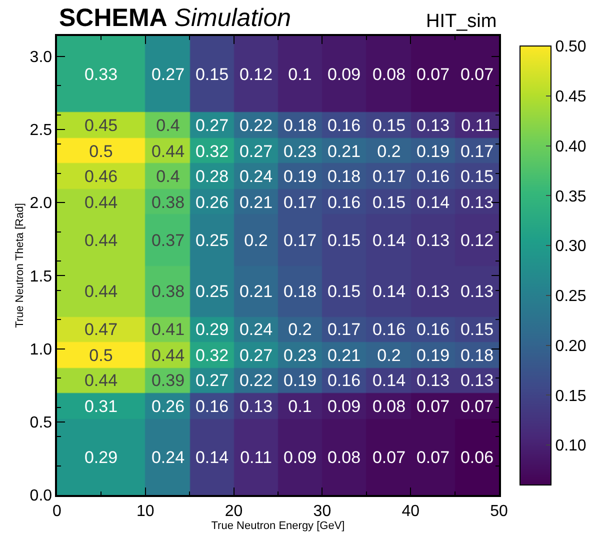 The width and height of the screenshot is (615, 542). Describe the element at coordinates (101, 329) in the screenshot. I see `data-label: 0.47` at that location.